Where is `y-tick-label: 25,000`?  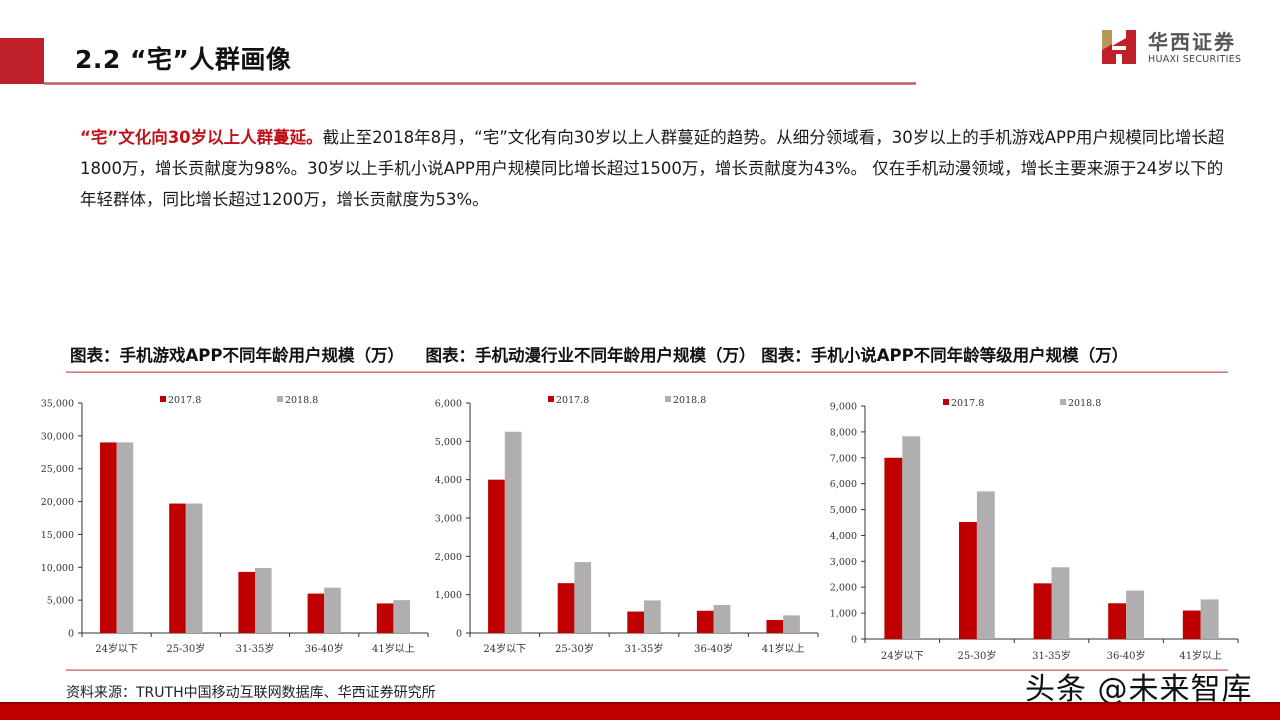 y-tick-label: 25,000 is located at coordinates (57, 469).